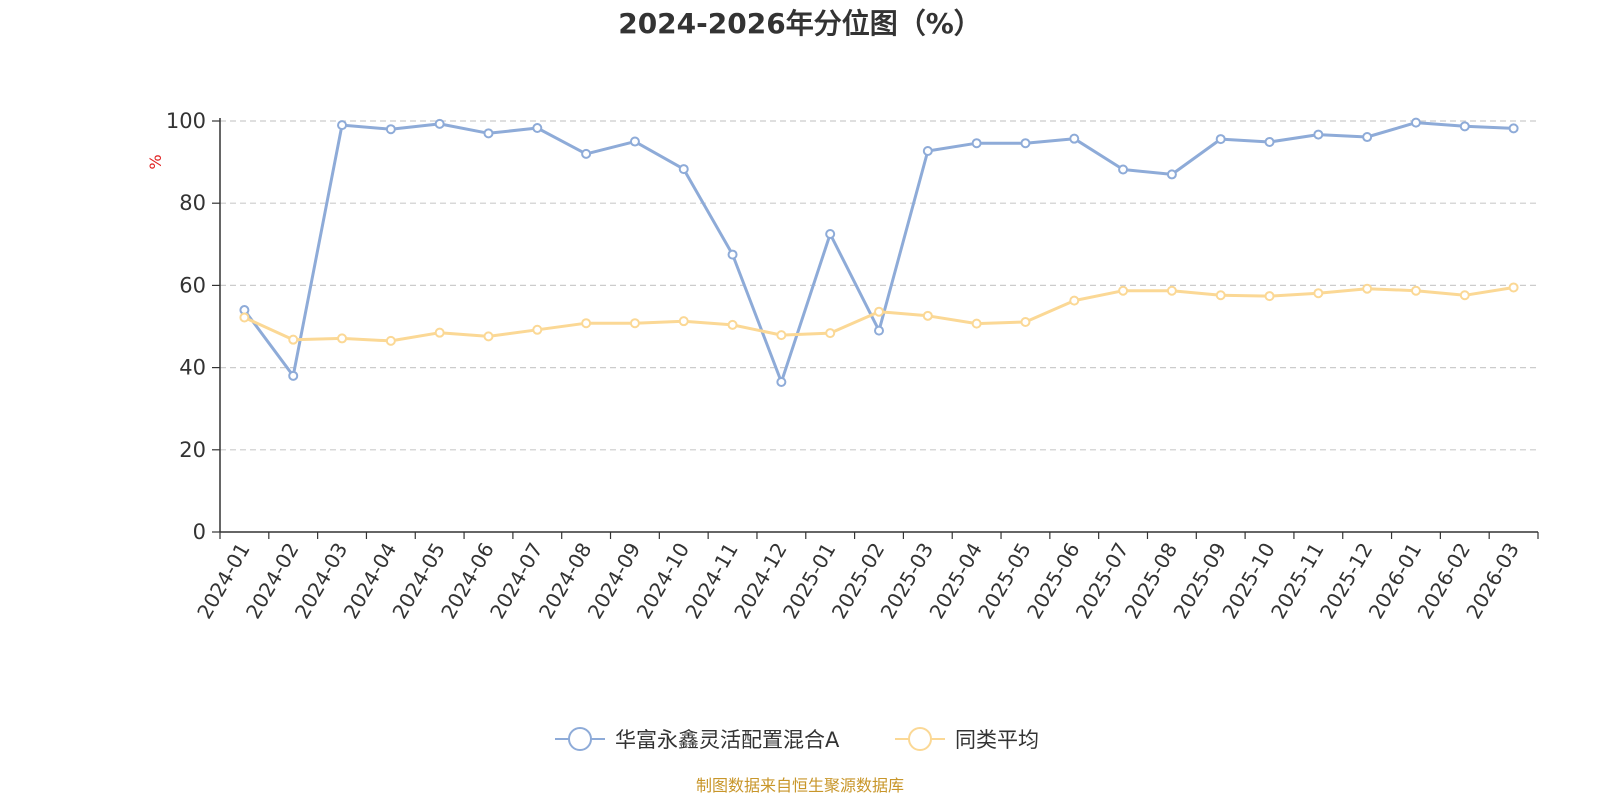 This screenshot has width=1600, height=800. I want to click on legend-item-1: 华富永鑫灵活配置混合A, so click(697, 739).